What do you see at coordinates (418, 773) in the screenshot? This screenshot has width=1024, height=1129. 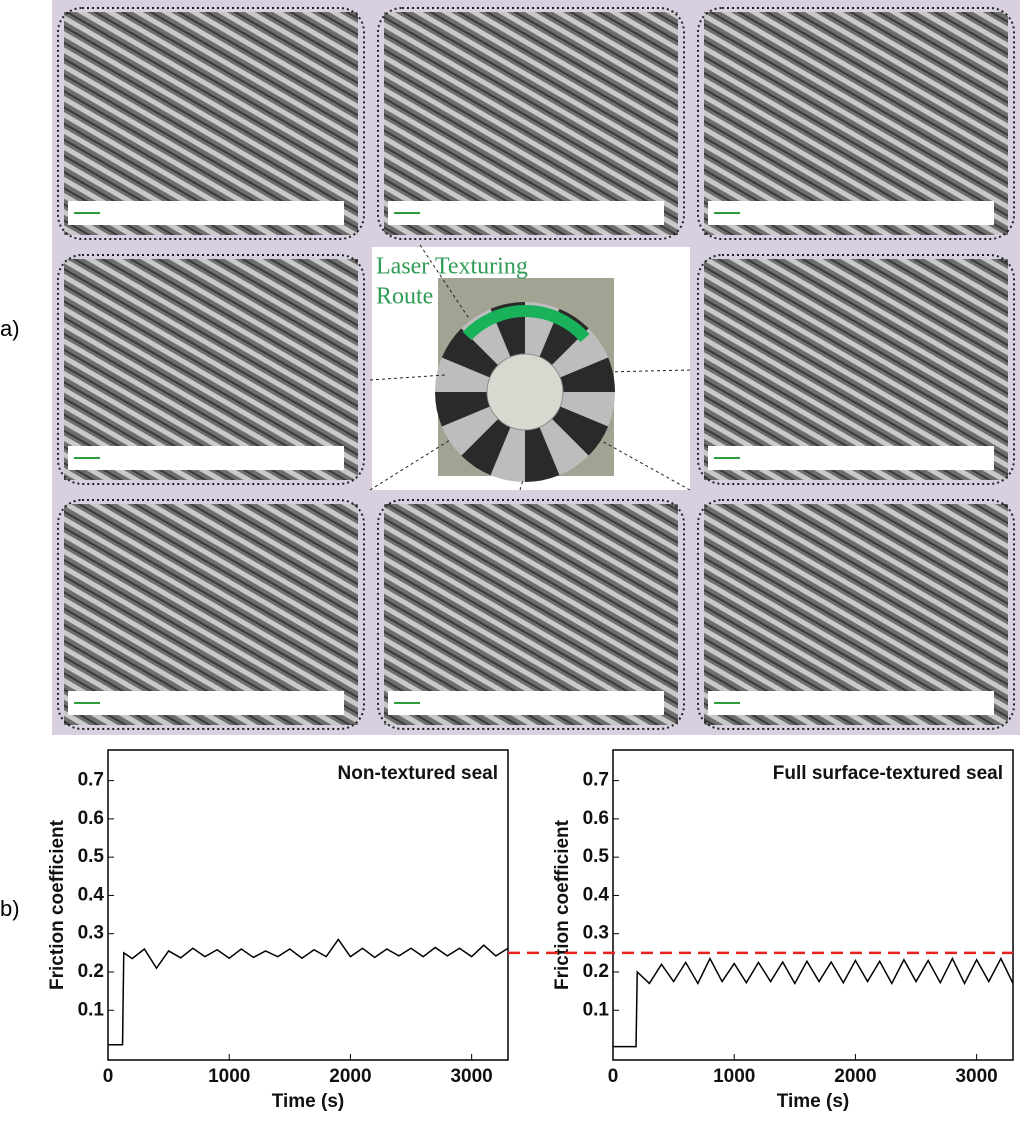 I see `annotation: Non-textured seal` at bounding box center [418, 773].